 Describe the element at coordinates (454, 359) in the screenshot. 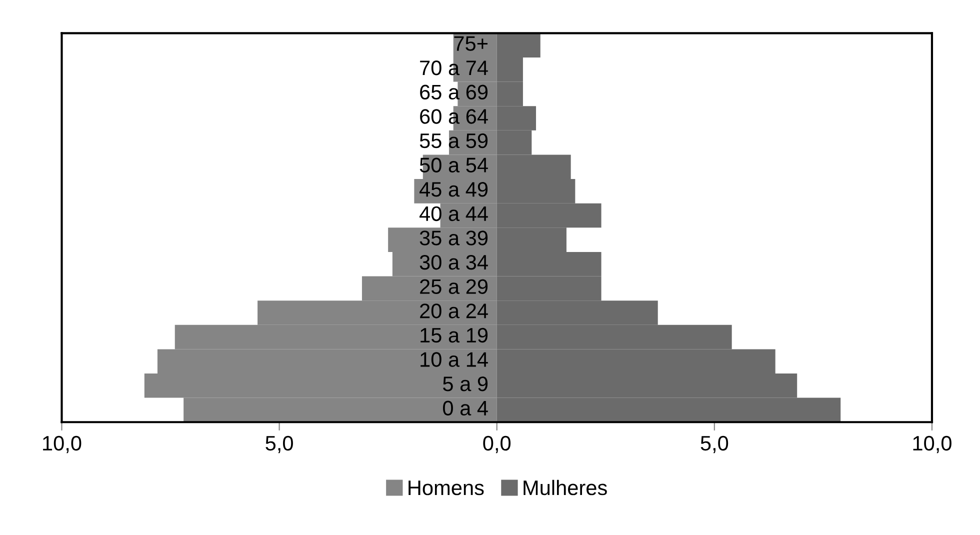

I see `y-tick-label: 10 a 14` at that location.